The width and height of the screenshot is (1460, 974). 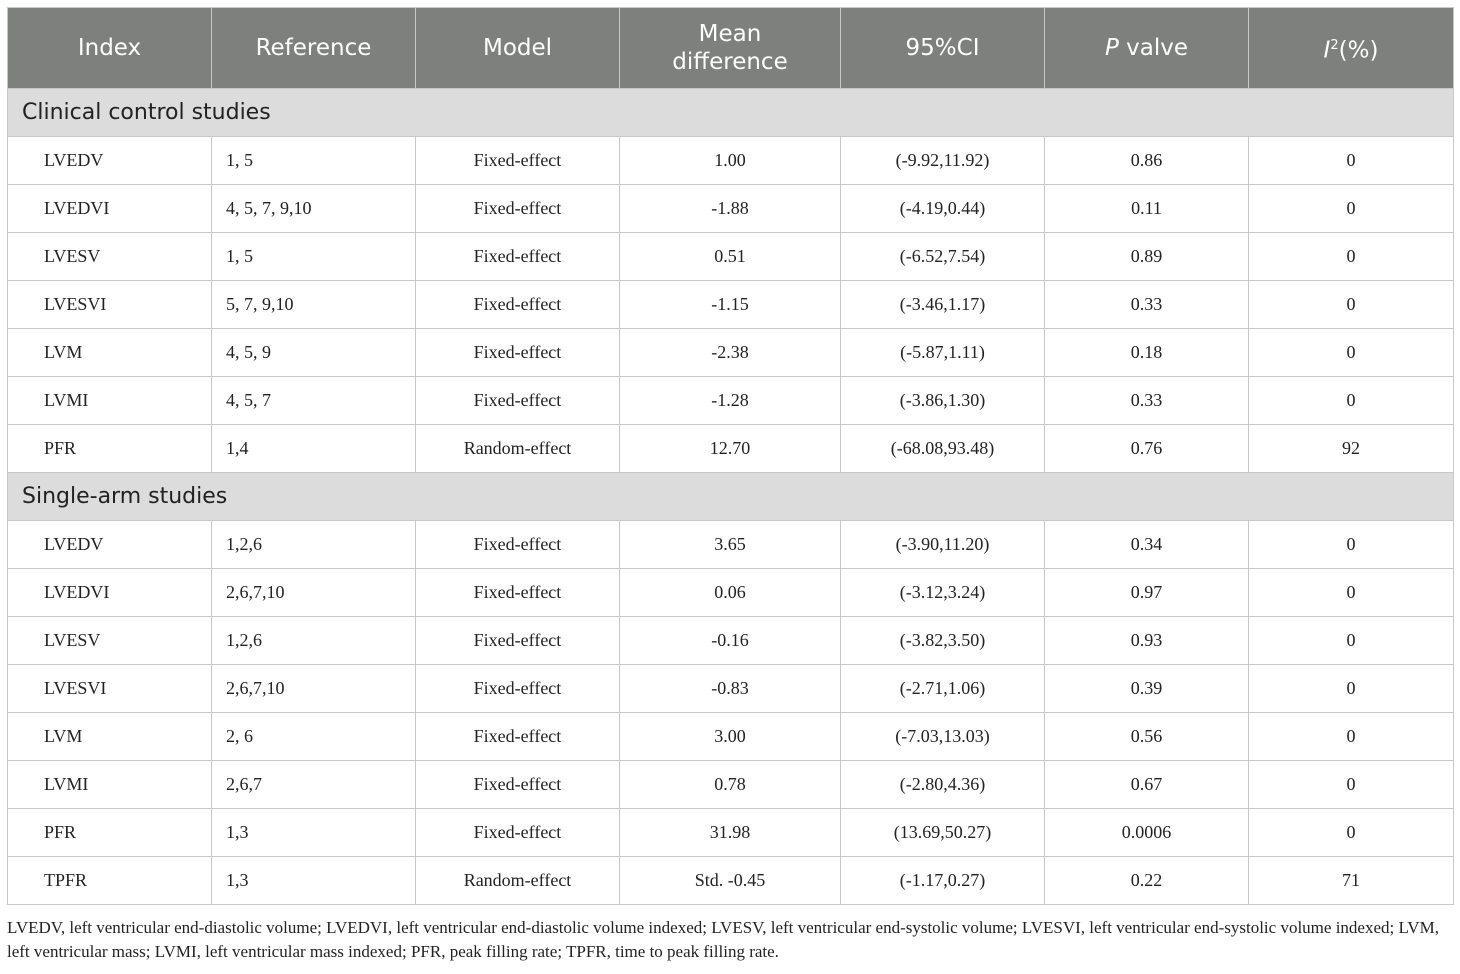 What do you see at coordinates (730, 112) in the screenshot?
I see `section-title: Clinical control studies` at bounding box center [730, 112].